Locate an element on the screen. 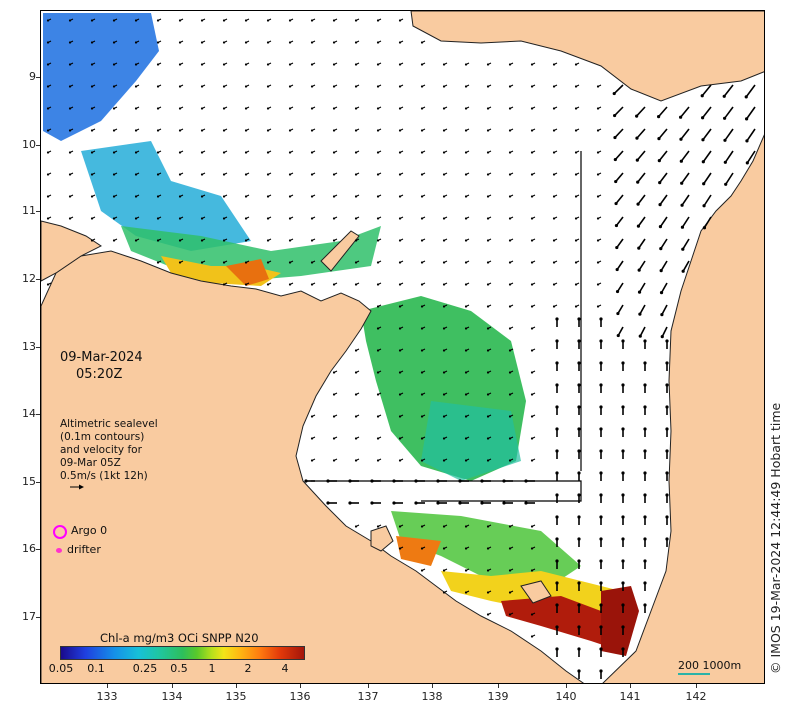 Image resolution: width=792 pixels, height=716 pixels. lon-tick-140: 140 is located at coordinates (566, 693).